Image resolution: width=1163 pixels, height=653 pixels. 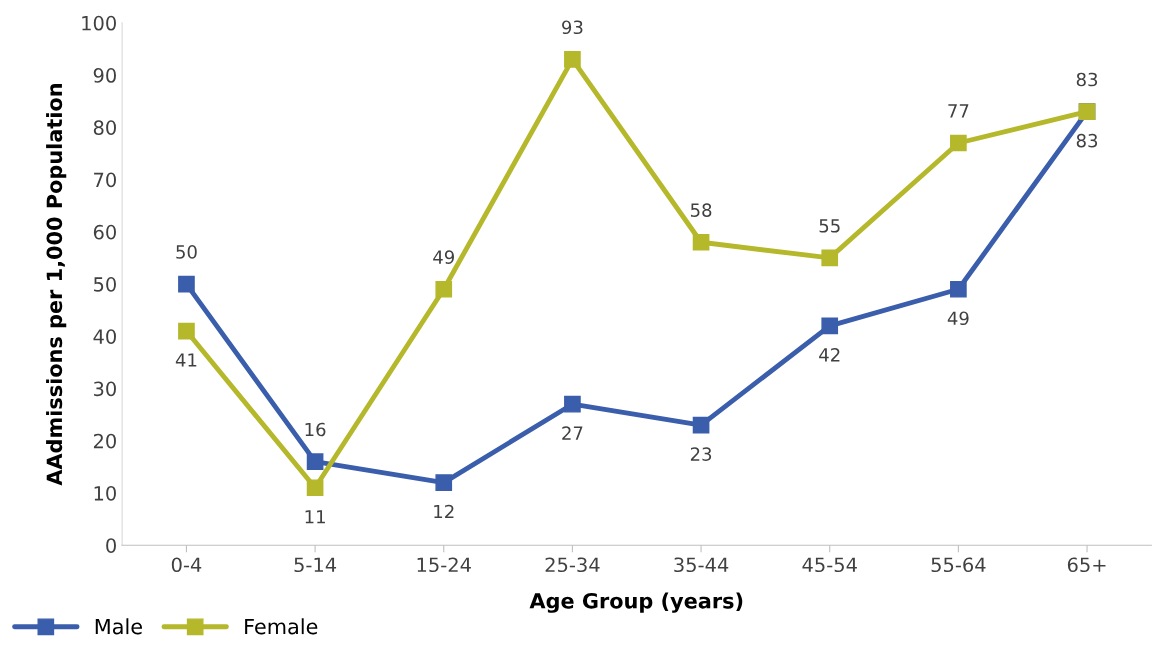 What do you see at coordinates (104, 75) in the screenshot?
I see `y-tick-label: 90` at bounding box center [104, 75].